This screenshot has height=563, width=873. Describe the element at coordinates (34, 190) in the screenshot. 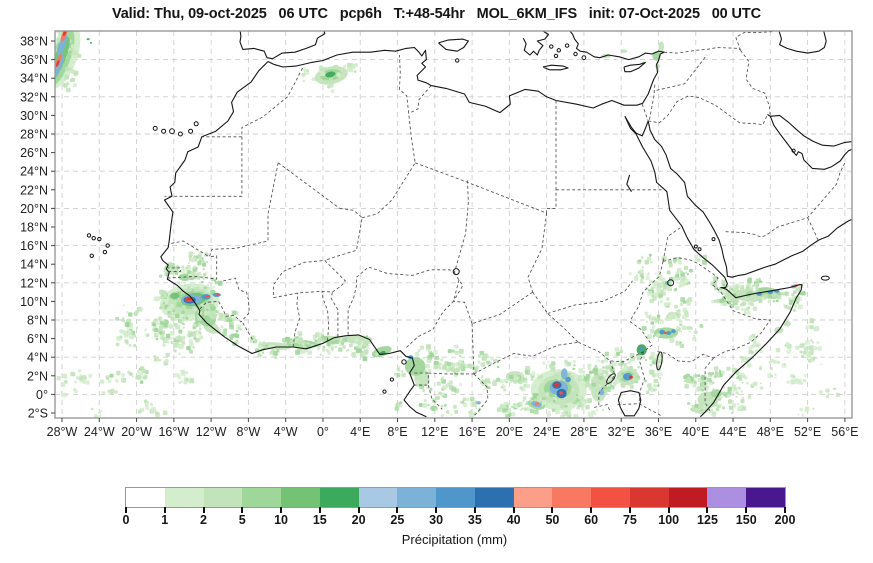

I see `y-tick-label: 22°N` at that location.